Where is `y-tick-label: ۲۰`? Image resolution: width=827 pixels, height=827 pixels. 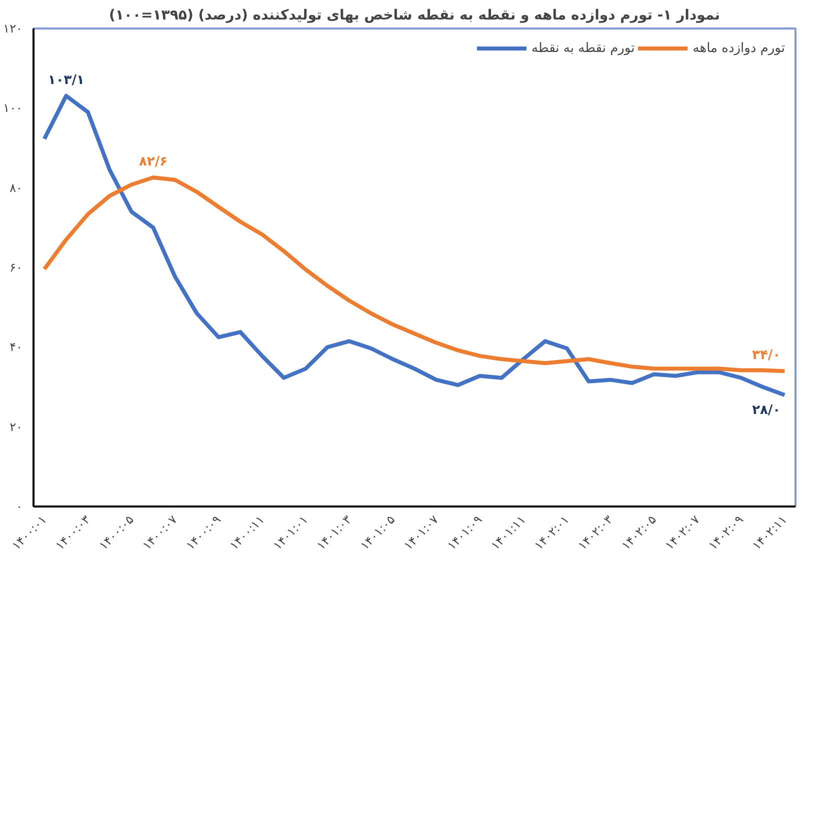 y-tick-label: ۲۰ is located at coordinates (16, 427).